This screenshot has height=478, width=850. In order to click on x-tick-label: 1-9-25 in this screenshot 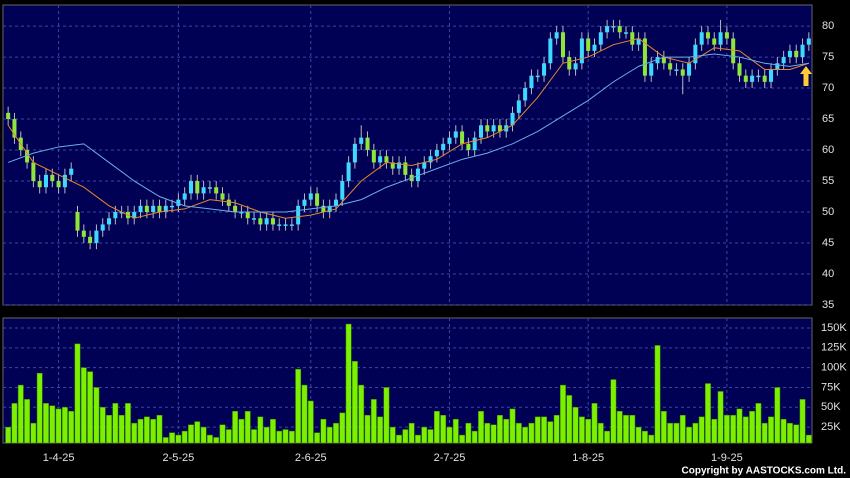, I will do `click(727, 458)`.